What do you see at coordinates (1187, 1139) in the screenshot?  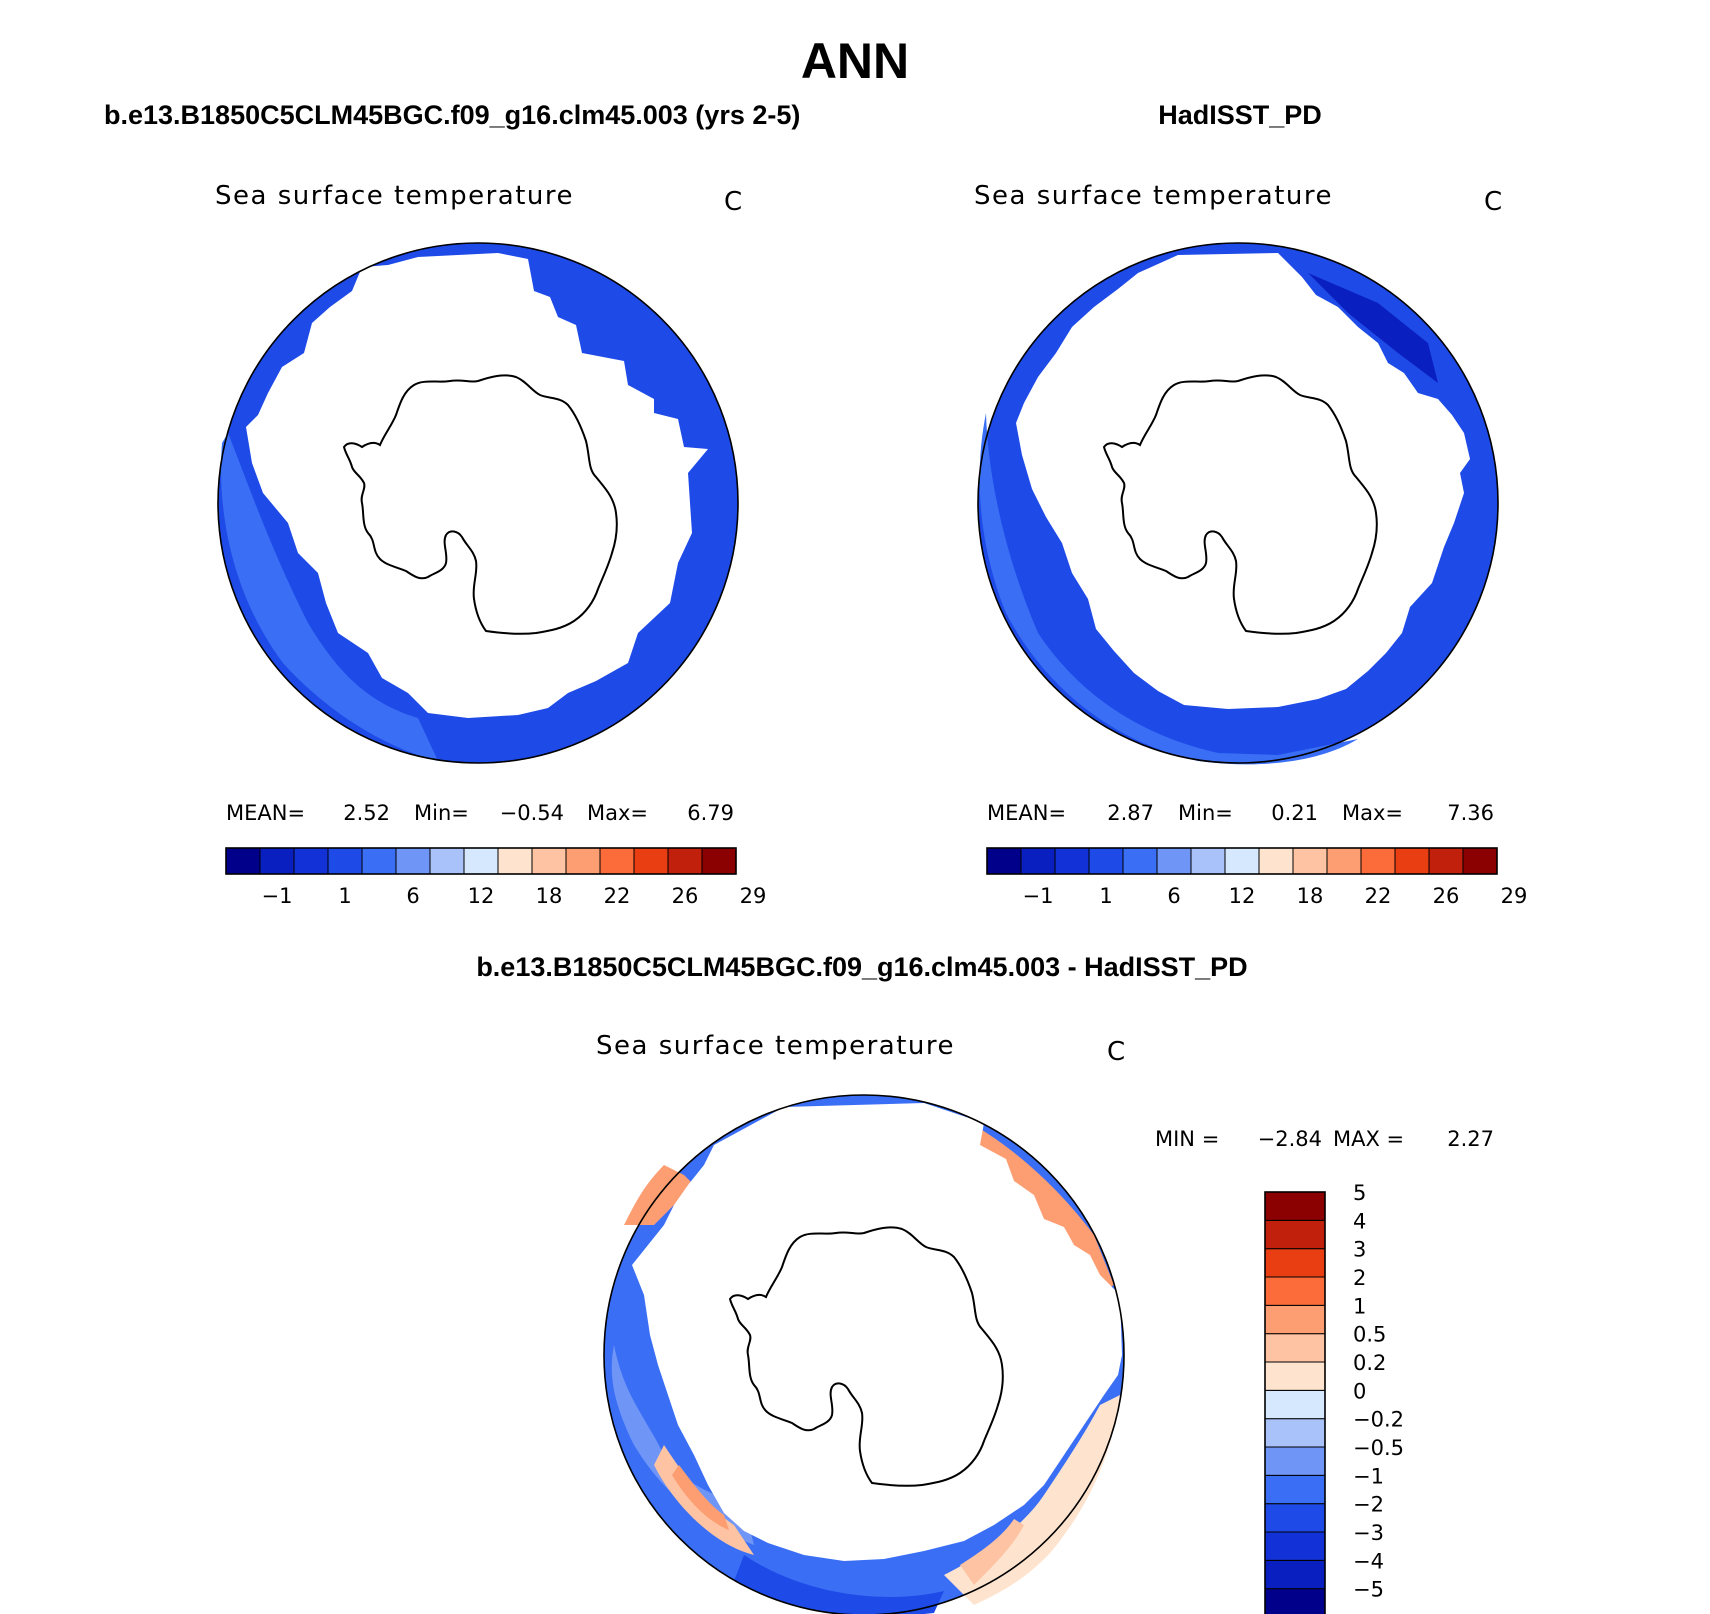 I see `min-label: MIN =` at bounding box center [1187, 1139].